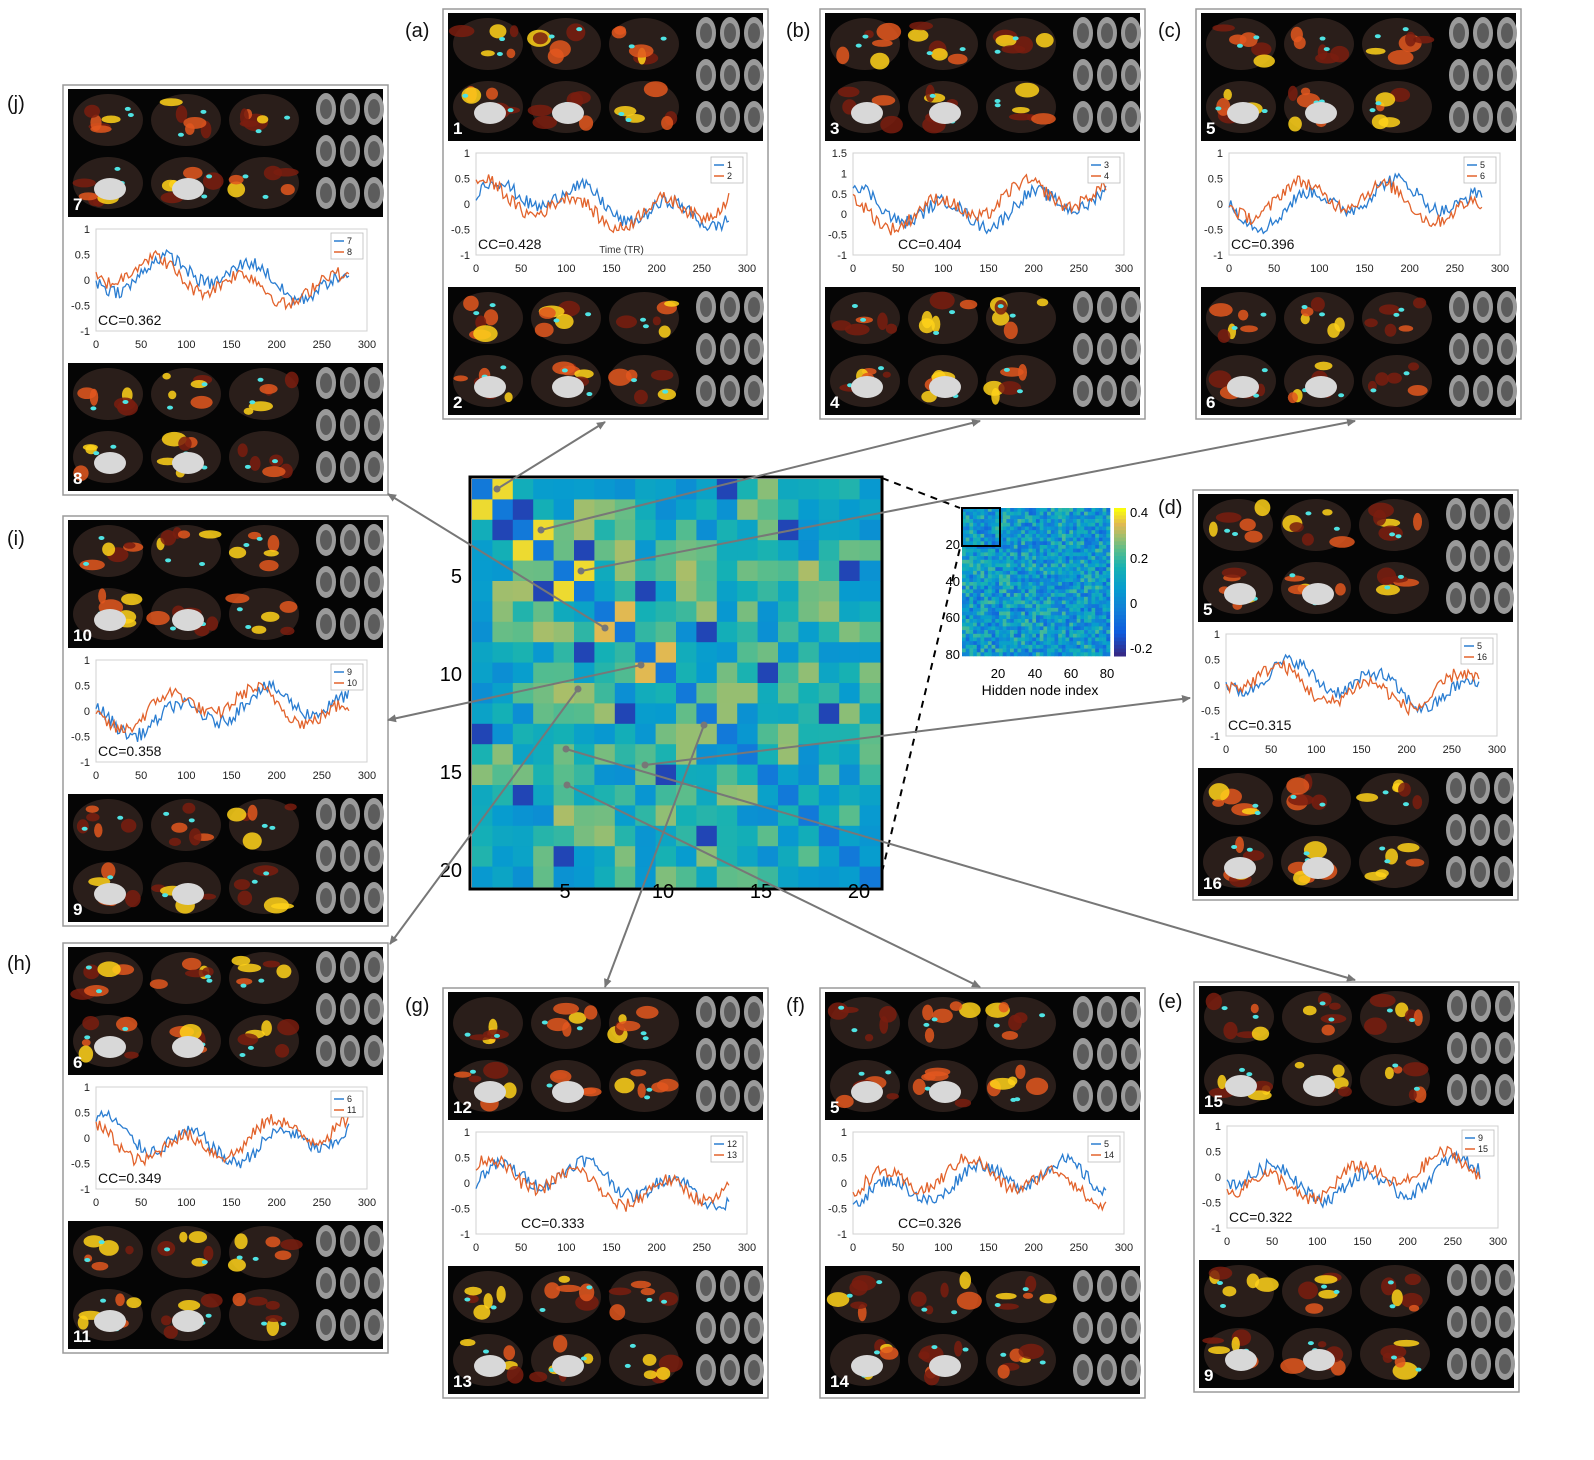 The width and height of the screenshot is (1594, 1460). What do you see at coordinates (16, 539) in the screenshot?
I see `panel-letter: (i)` at bounding box center [16, 539].